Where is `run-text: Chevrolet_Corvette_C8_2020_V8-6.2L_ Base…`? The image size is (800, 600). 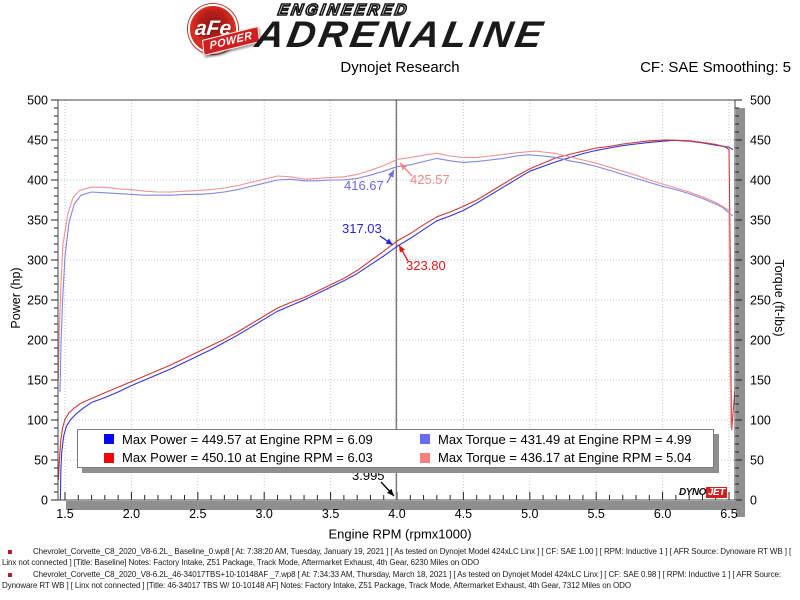 run-text: Chevrolet_Corvette_C8_2020_V8-6.2L_ Base… is located at coordinates (397, 557).